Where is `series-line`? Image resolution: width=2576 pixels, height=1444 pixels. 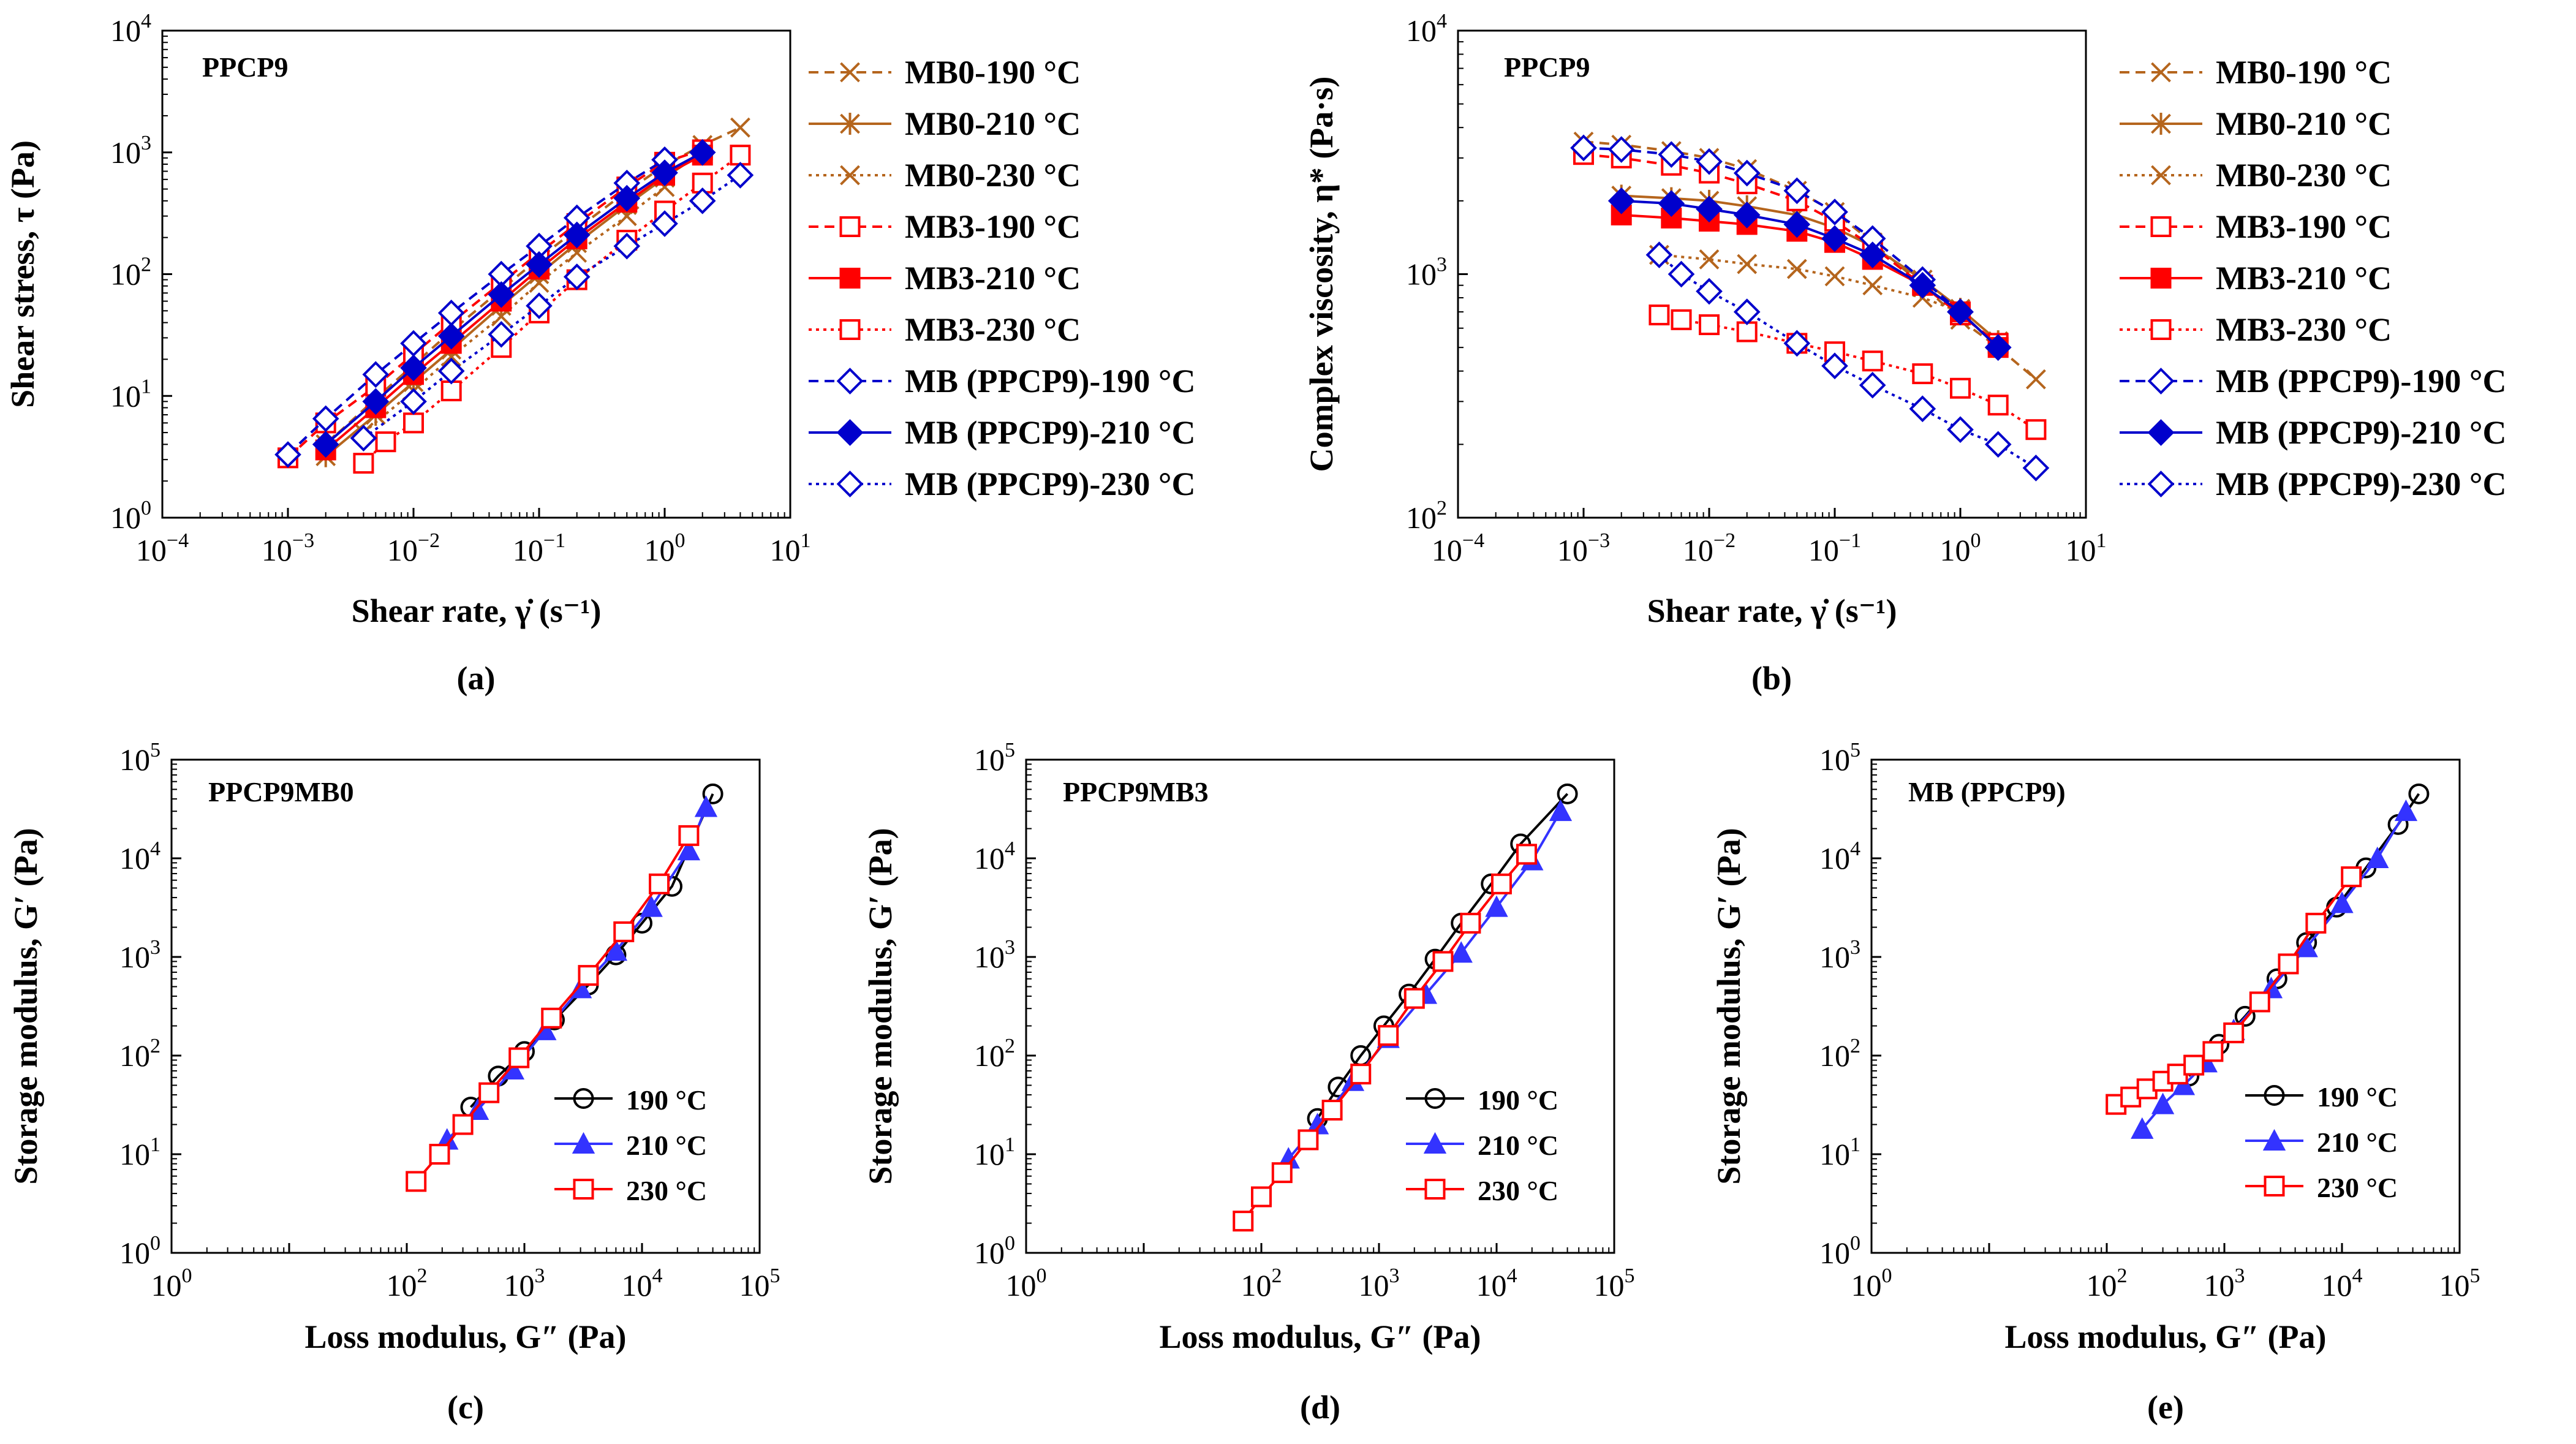
series-line is located at coordinates (514, 298).